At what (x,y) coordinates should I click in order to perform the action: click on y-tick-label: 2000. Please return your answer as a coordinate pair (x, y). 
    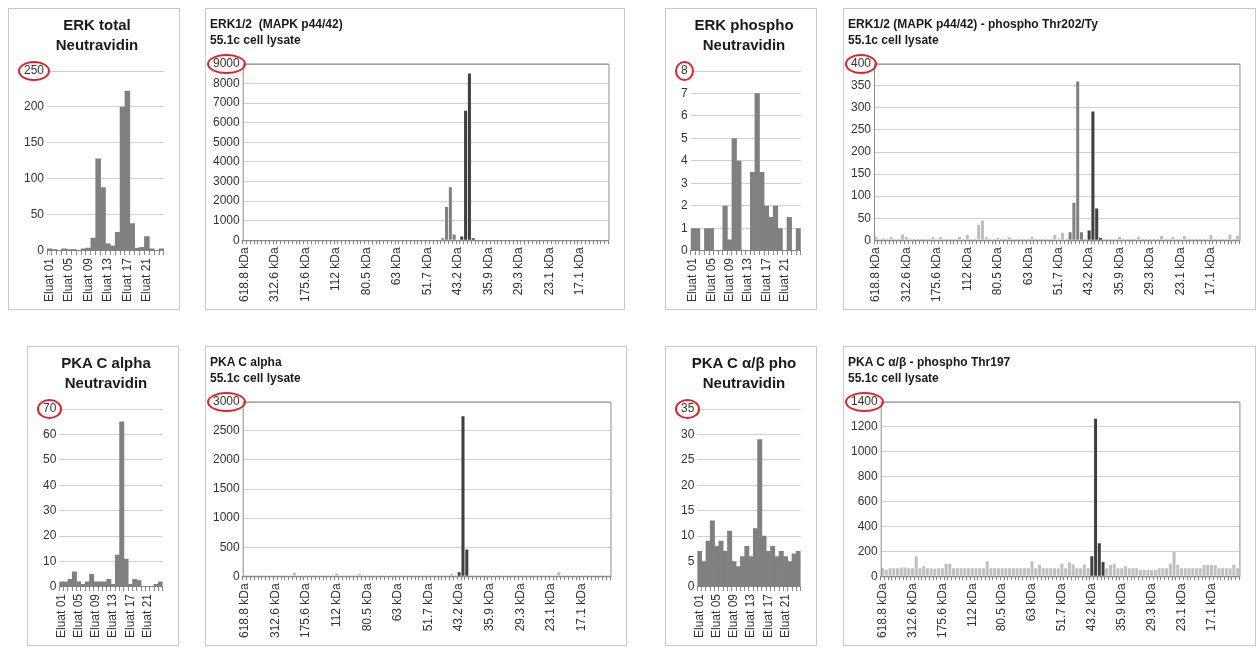
    Looking at the image, I should click on (226, 459).